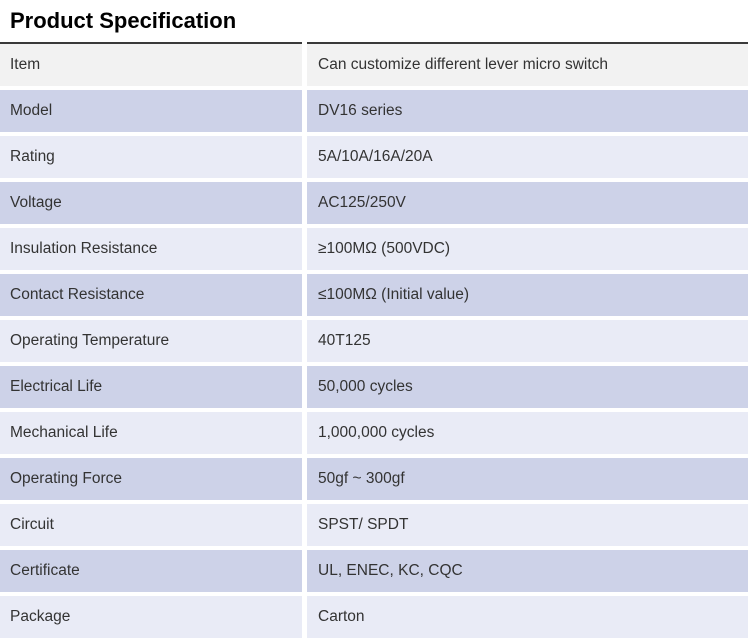 The image size is (754, 644). Describe the element at coordinates (151, 341) in the screenshot. I see `spec-label-cell: Operating Temperature` at that location.